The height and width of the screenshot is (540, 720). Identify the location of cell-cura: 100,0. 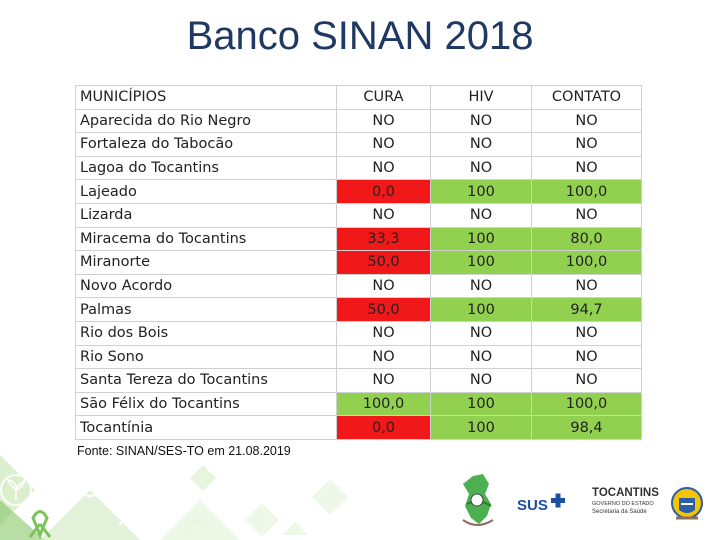
(383, 404).